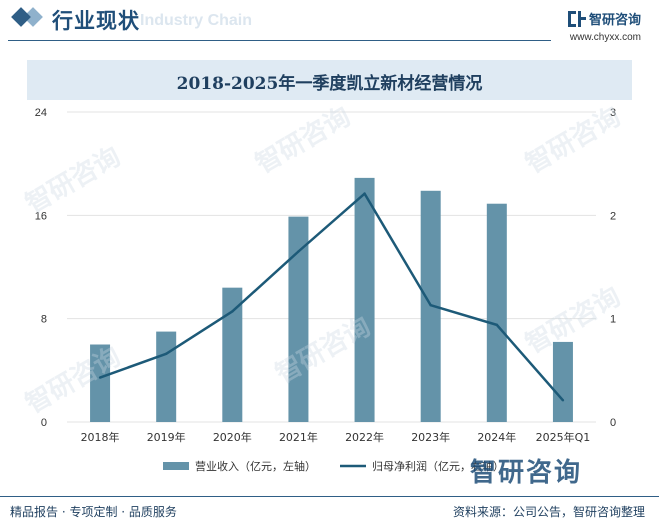 This screenshot has width=659, height=524. Describe the element at coordinates (329, 22) in the screenshot. I see `page-header: 行业现状 Industry Chain` at that location.